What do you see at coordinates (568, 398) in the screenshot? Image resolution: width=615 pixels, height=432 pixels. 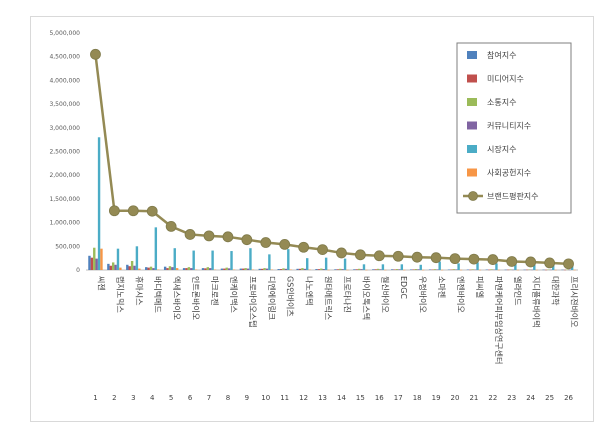 I see `x-rank-label: 26` at bounding box center [568, 398].